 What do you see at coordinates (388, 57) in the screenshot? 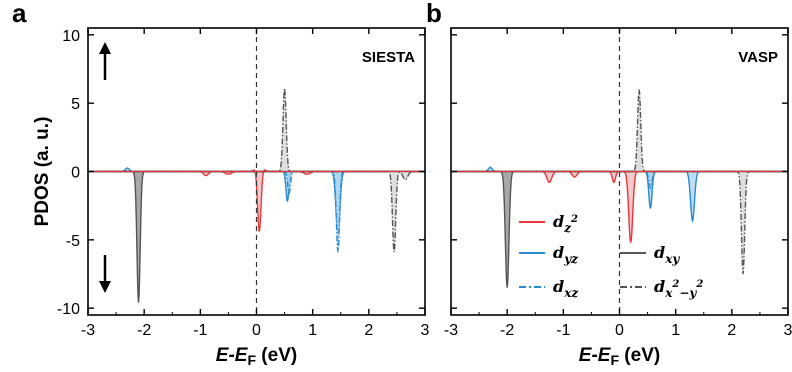
I see `code-label: SIESTA` at bounding box center [388, 57].